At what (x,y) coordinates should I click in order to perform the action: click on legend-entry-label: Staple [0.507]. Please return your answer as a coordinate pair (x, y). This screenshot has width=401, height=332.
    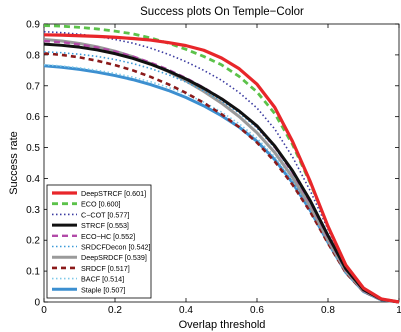
    Looking at the image, I should click on (103, 289).